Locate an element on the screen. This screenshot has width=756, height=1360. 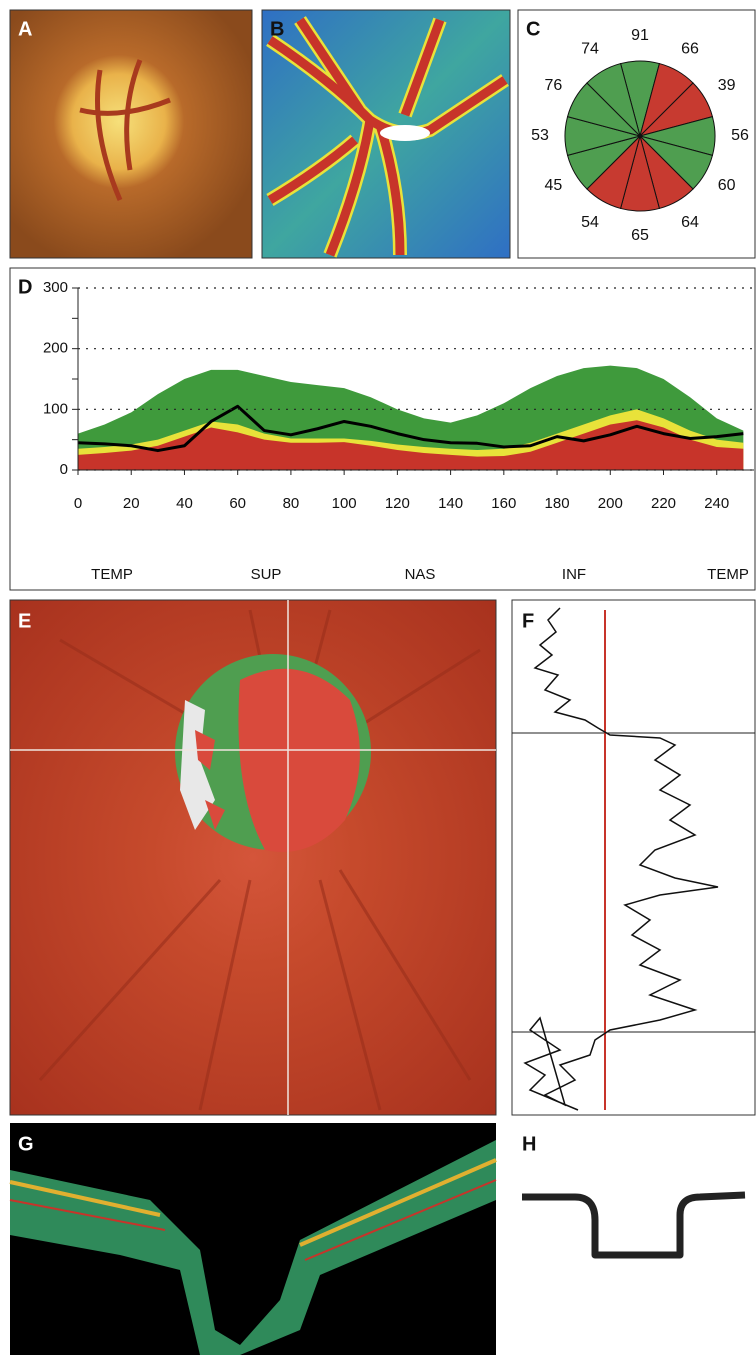
clock-hour-value: 60 is located at coordinates (727, 185).